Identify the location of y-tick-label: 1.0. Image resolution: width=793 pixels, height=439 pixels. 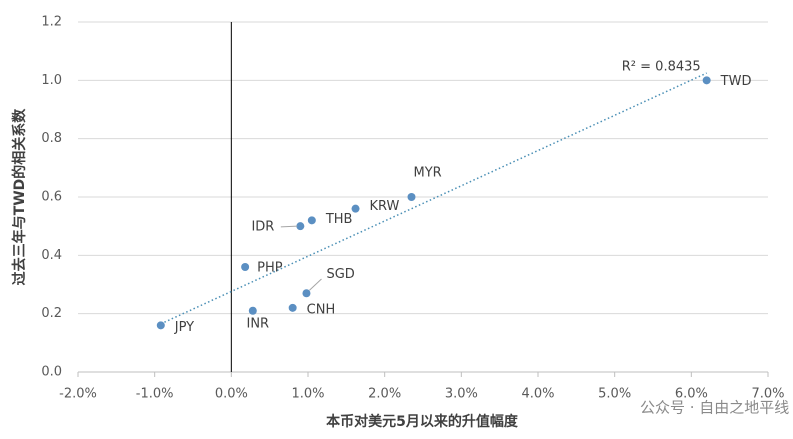
(51, 80).